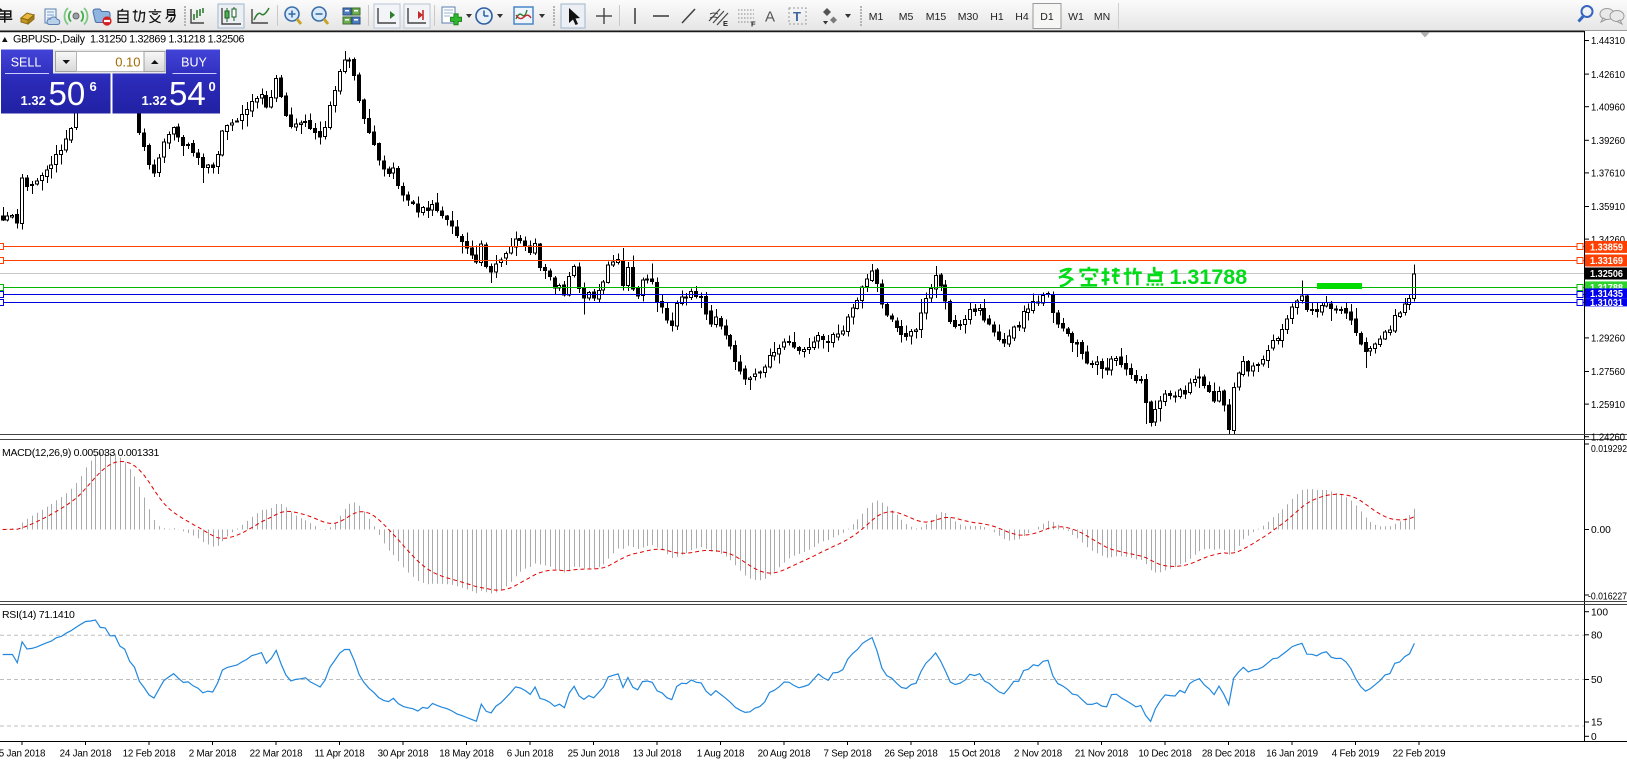 This screenshot has height=777, width=1627. What do you see at coordinates (1229, 754) in the screenshot?
I see `svg-text: 28 Dec 2018` at bounding box center [1229, 754].